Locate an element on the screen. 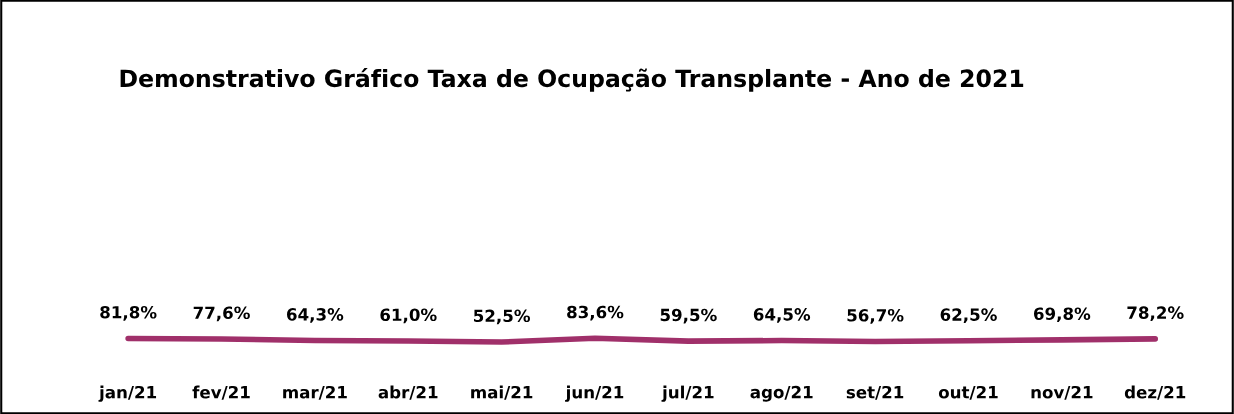  data-label: 62,5% is located at coordinates (968, 316).